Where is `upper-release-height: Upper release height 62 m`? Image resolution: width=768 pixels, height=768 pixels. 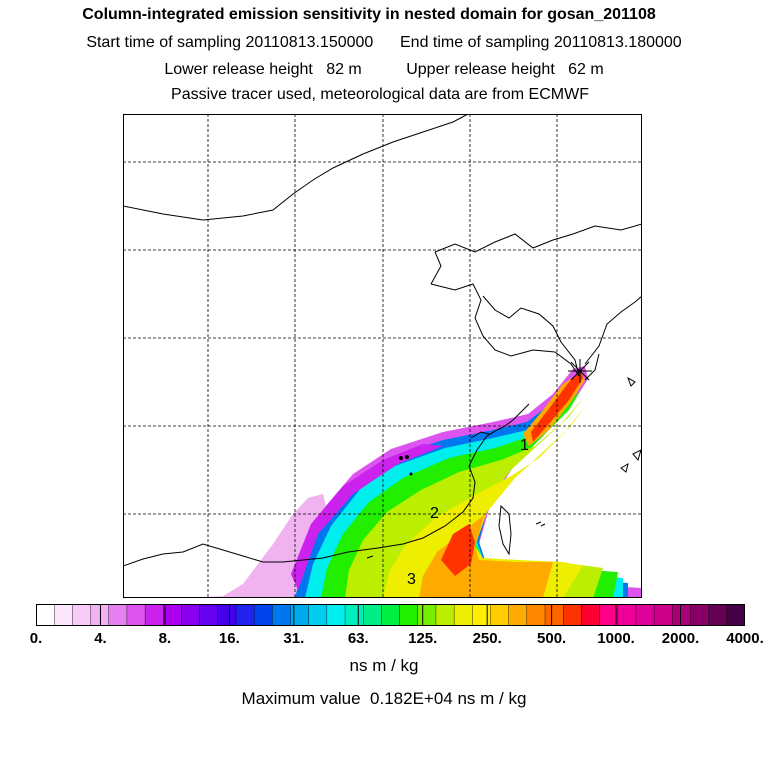
upper-release-height: Upper release height 62 m is located at coordinates (505, 69).